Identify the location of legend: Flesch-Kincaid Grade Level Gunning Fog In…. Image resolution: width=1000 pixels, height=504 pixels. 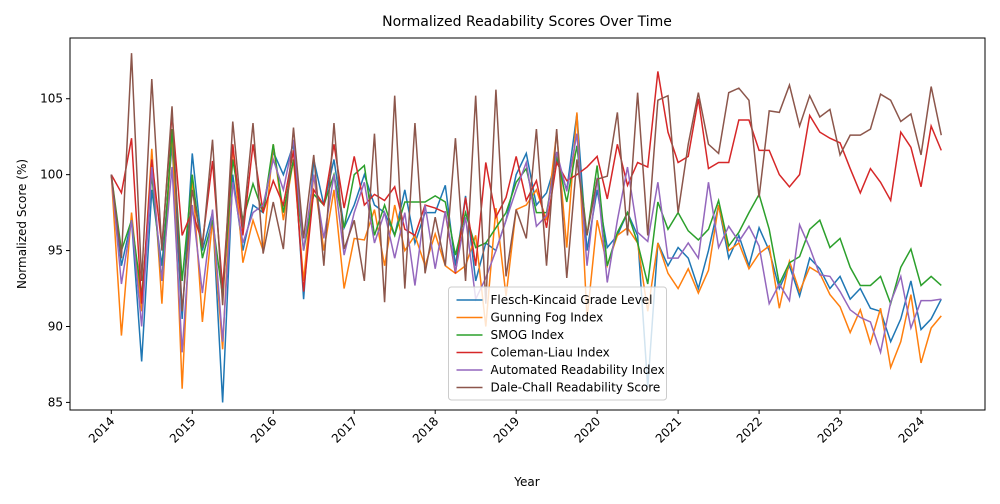
(557, 343).